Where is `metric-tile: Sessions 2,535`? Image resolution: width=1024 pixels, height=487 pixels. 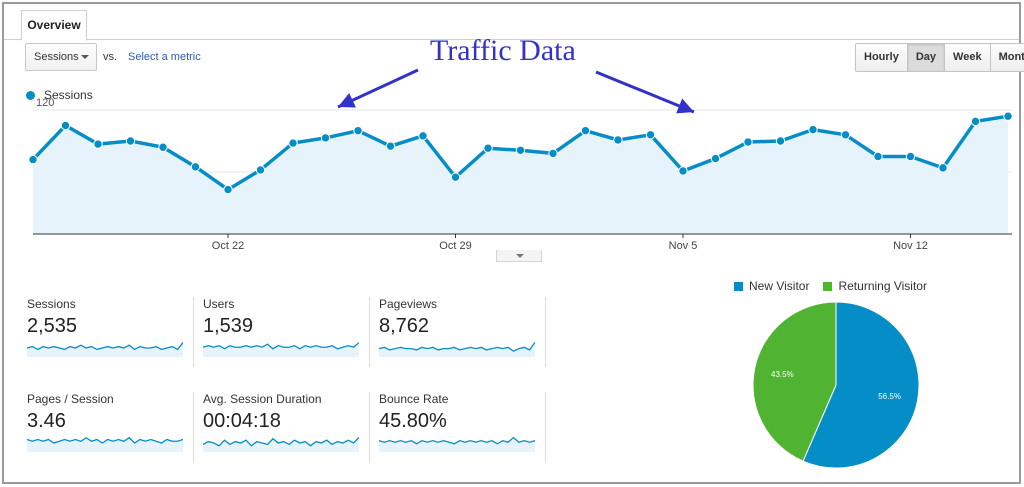 metric-tile: Sessions 2,535 is located at coordinates (107, 333).